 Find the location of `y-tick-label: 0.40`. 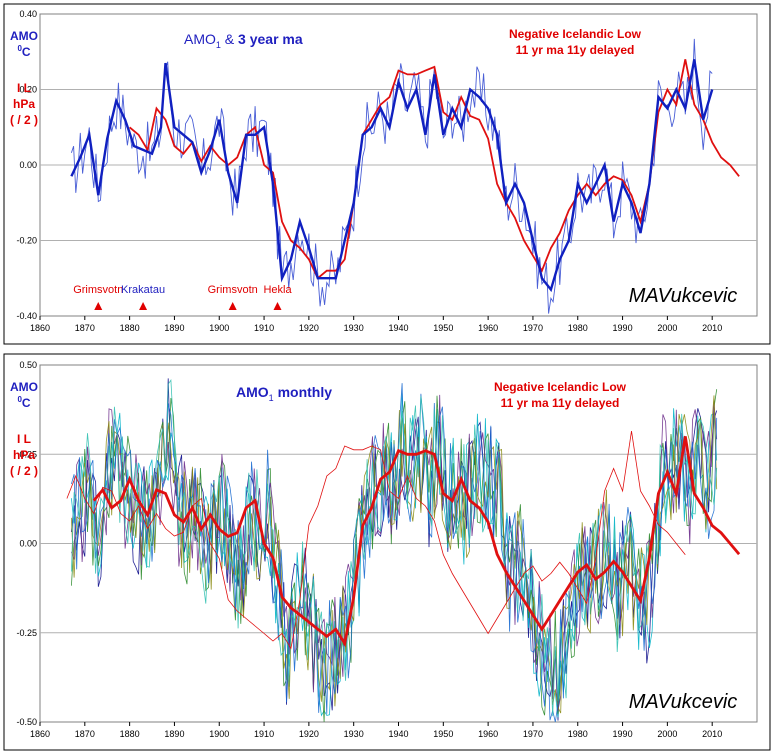

y-tick-label: 0.40 is located at coordinates (28, 14).